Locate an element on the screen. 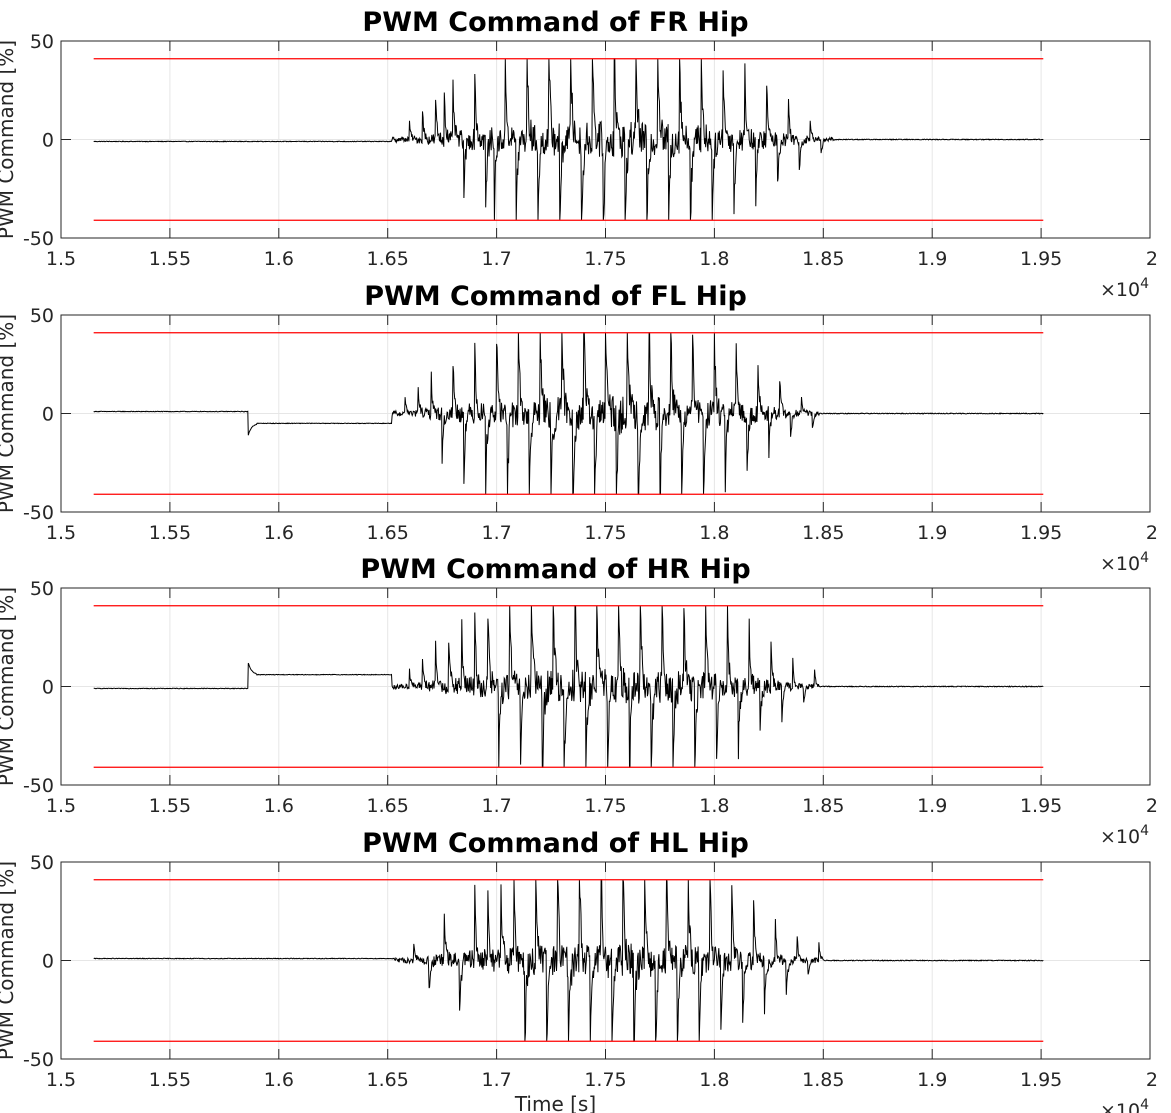  x-axis-label: Time [s] is located at coordinates (555, 1102).